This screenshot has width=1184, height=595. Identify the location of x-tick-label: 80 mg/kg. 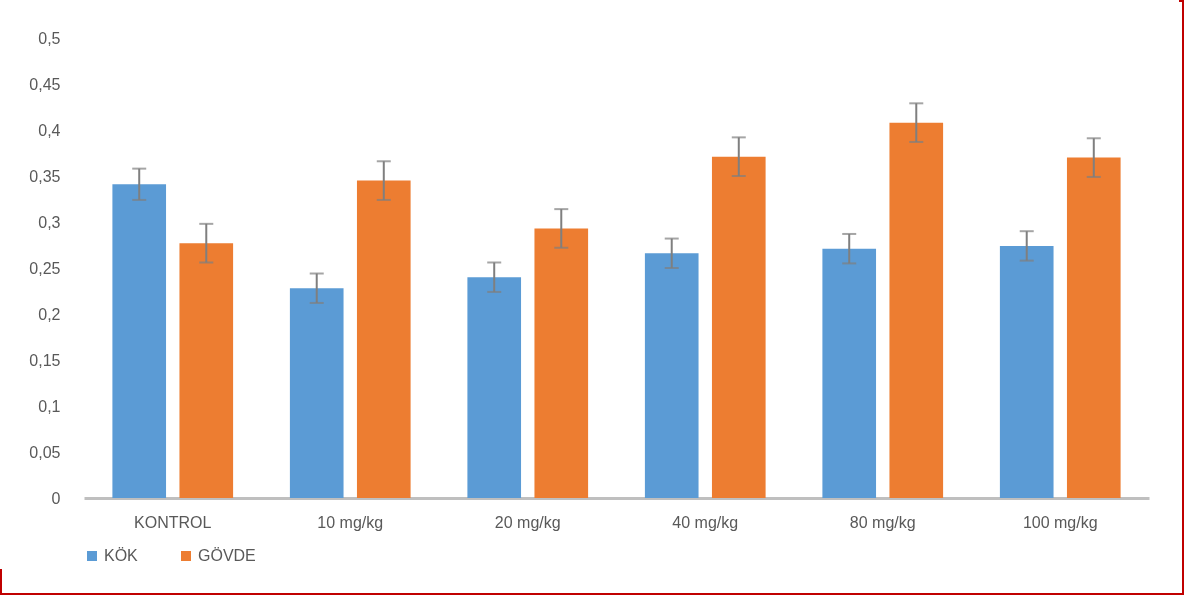
(882, 522).